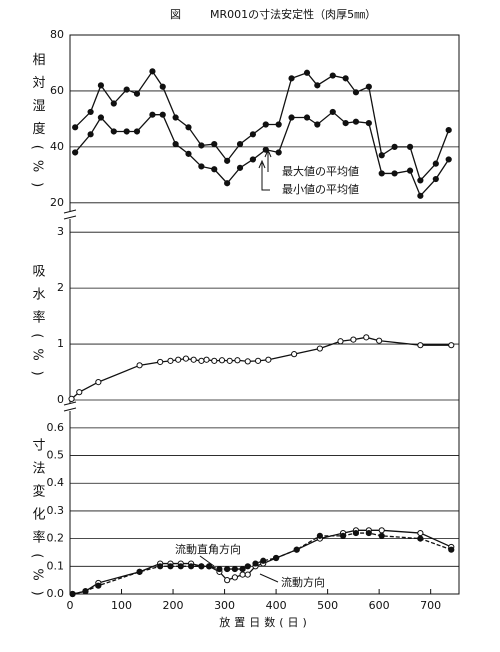 The image size is (500, 652). I want to click on y-tick-label: 3, so click(60, 231).